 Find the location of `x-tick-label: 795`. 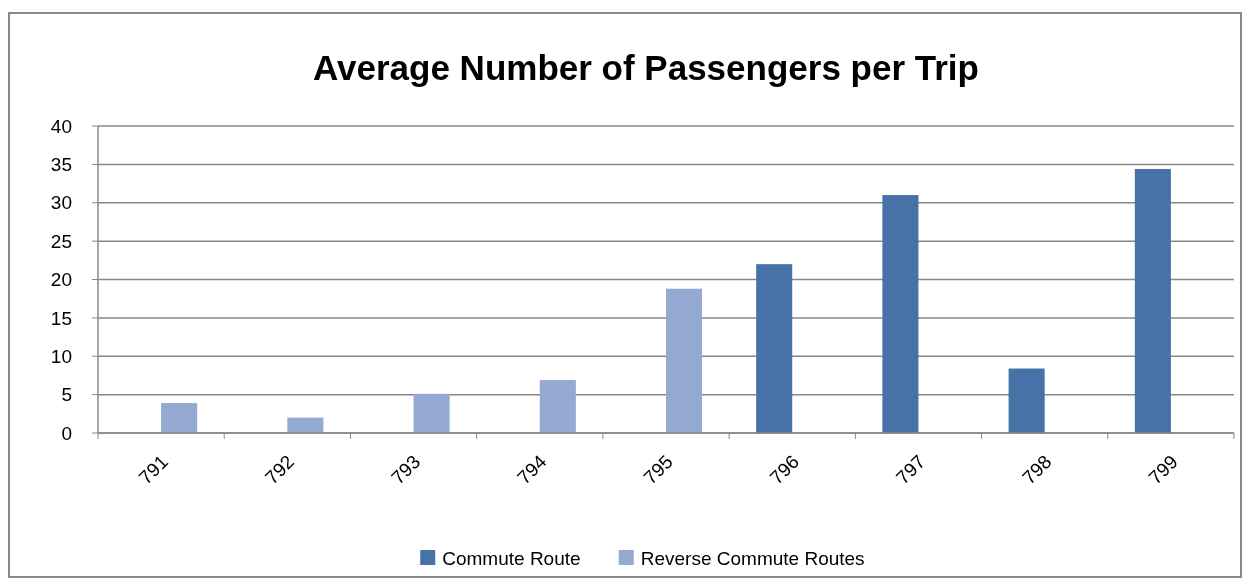

x-tick-label: 795 is located at coordinates (658, 469).